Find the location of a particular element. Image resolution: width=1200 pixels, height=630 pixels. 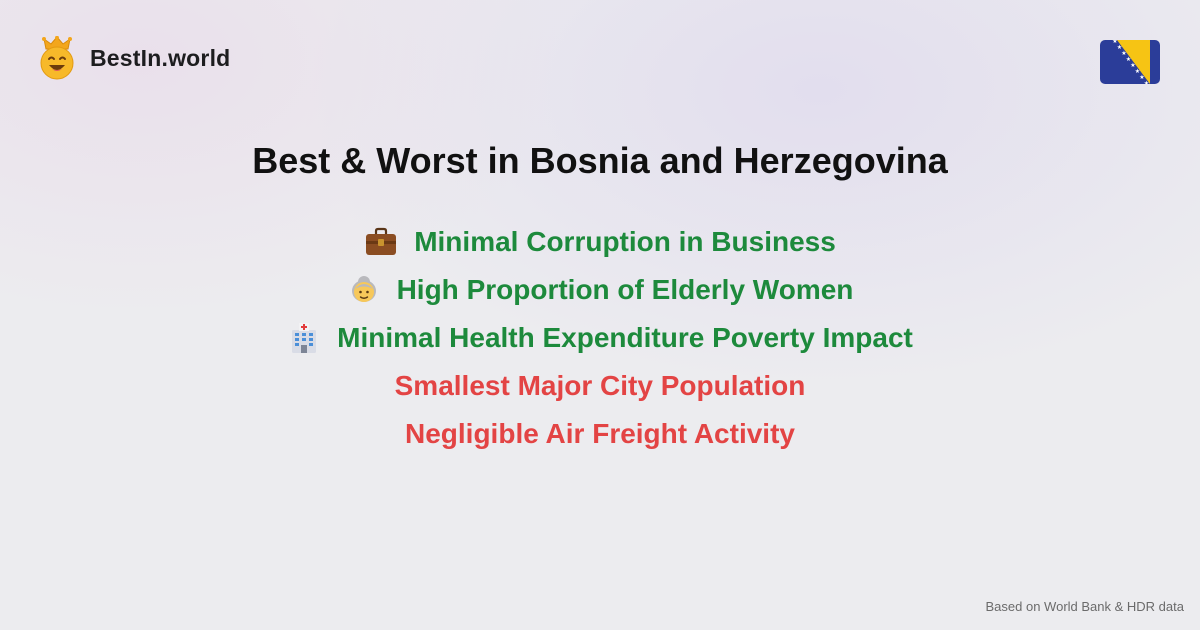

hospital-icon is located at coordinates (304, 338).